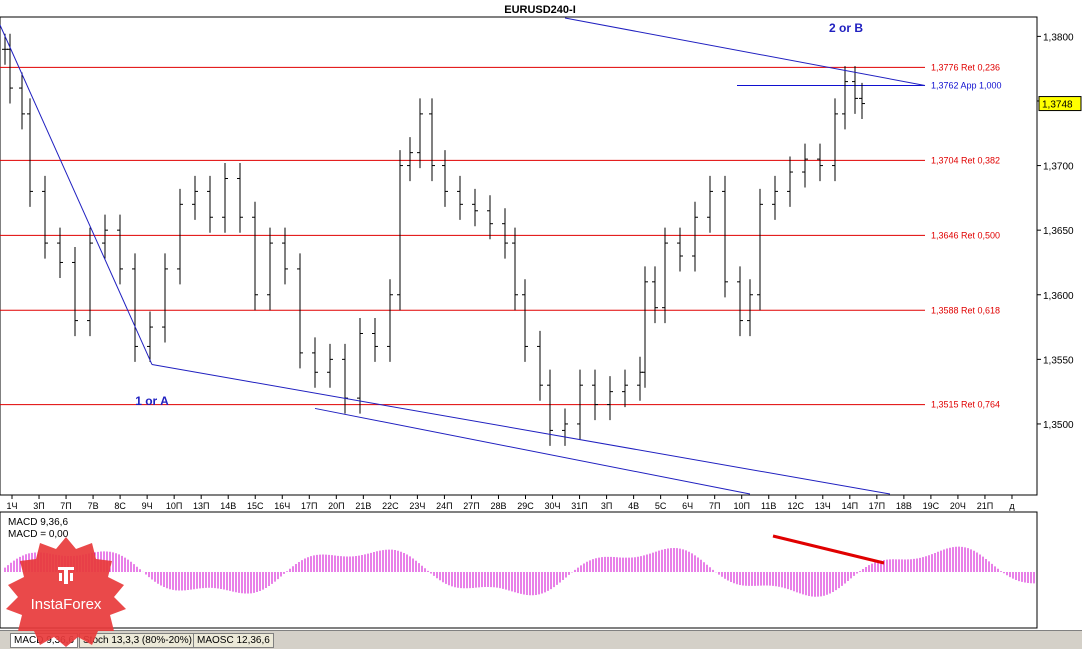  Describe the element at coordinates (1058, 37) in the screenshot. I see `y-tick-label: 1,3800` at that location.